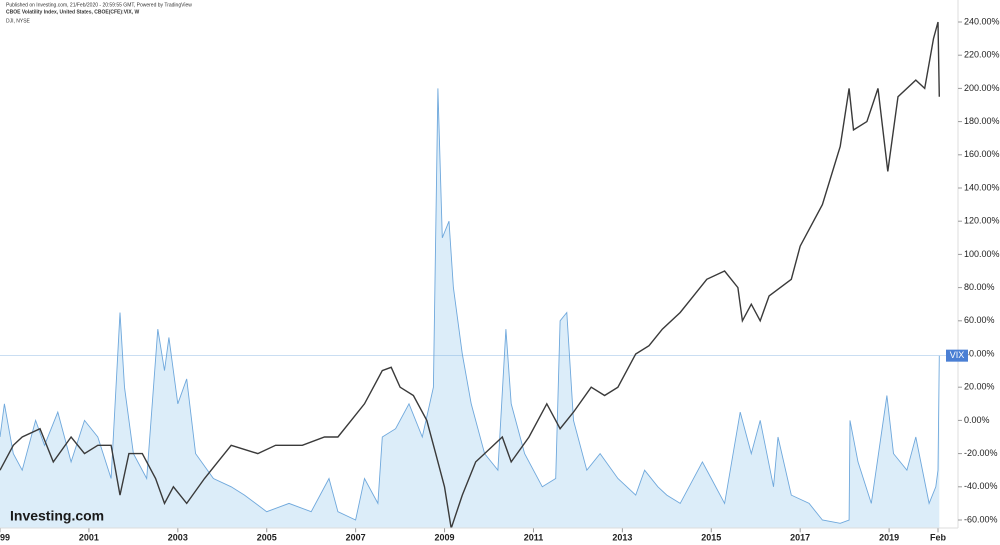 This screenshot has width=1000, height=545. Describe the element at coordinates (982, 254) in the screenshot. I see `y-tick-label: 100.00%` at that location.